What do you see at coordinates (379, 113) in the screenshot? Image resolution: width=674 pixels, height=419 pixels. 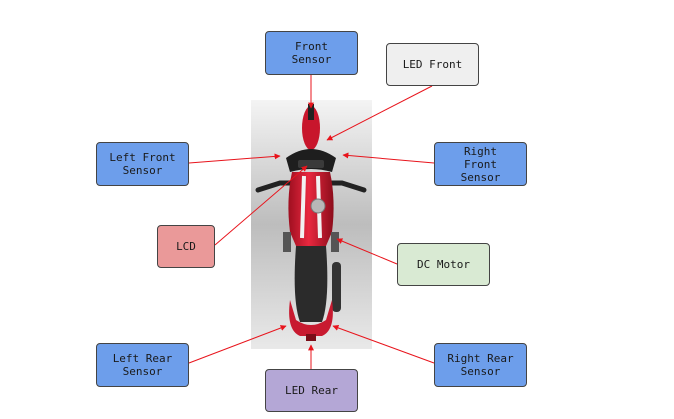 I see `arrow-led-front` at bounding box center [379, 113].